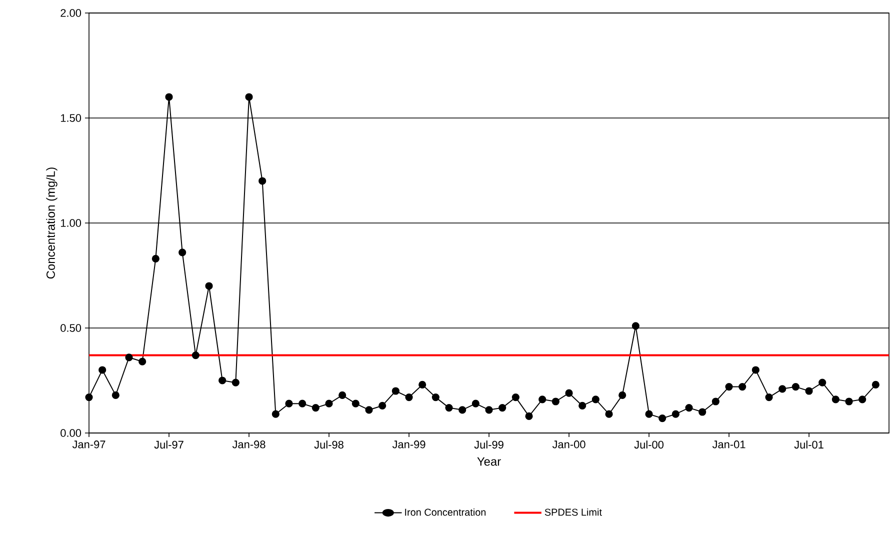  I want to click on y-tick-label: 0.00, so click(71, 433).